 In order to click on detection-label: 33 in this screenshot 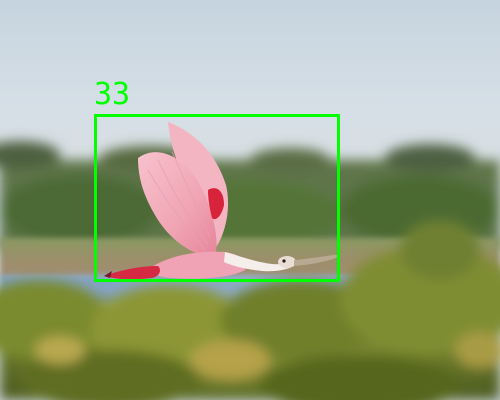, I will do `click(112, 94)`.